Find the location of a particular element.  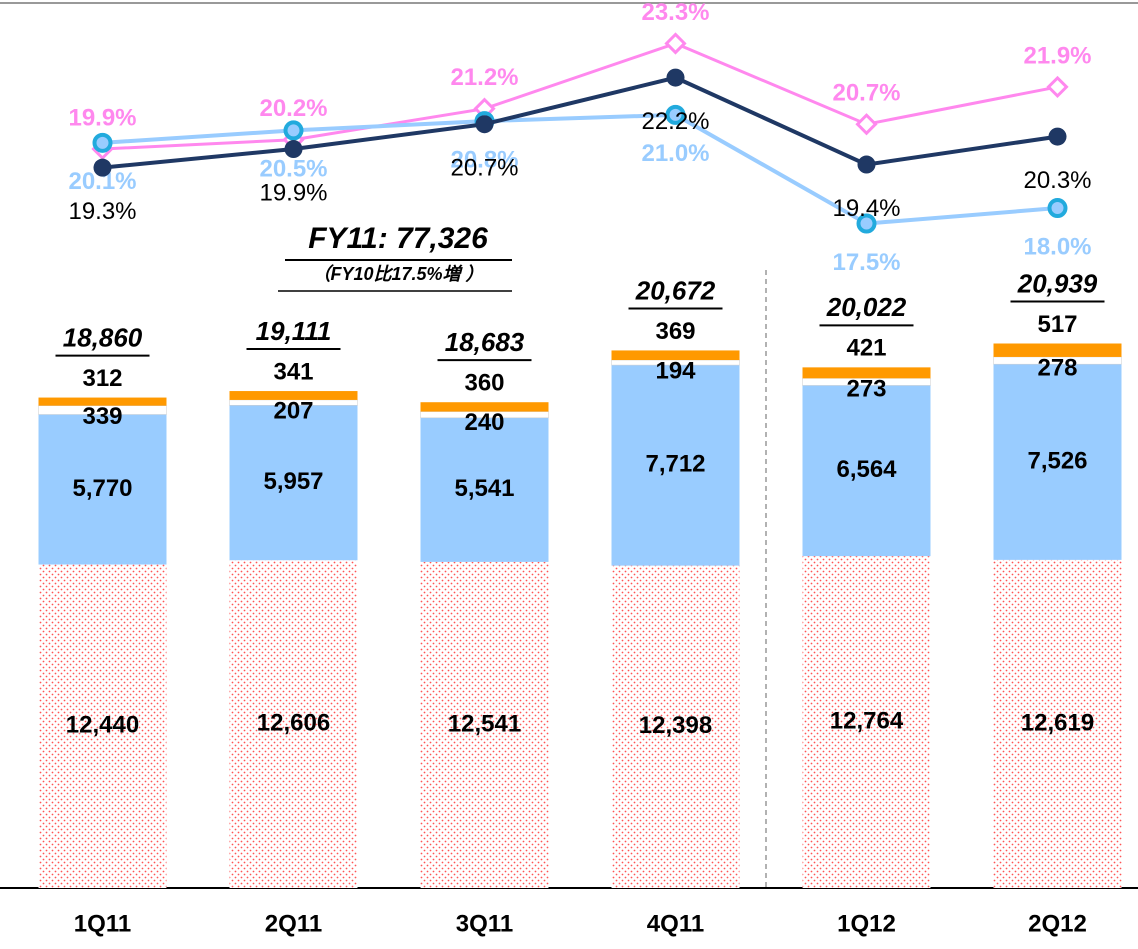

total-label: 18,683 is located at coordinates (485, 342).